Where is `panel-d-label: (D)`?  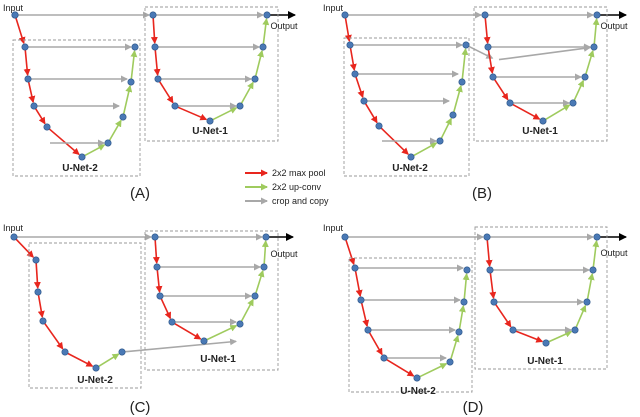
panel-d-label: (D) is located at coordinates (473, 407).